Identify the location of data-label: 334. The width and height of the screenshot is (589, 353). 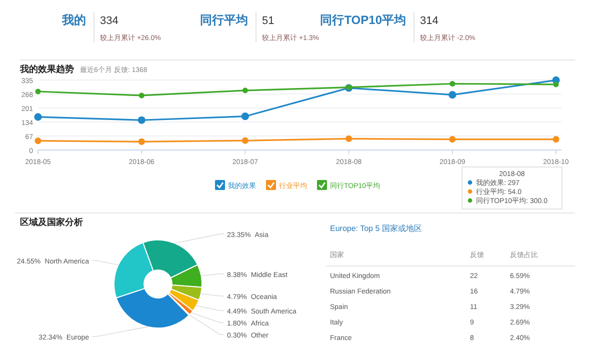
(109, 21).